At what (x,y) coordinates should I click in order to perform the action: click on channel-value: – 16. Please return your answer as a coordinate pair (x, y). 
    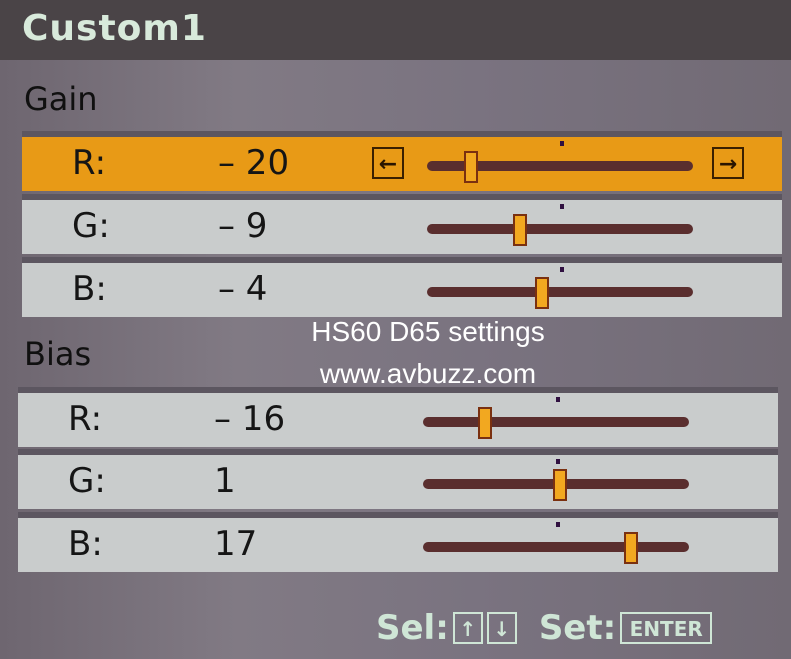
    Looking at the image, I should click on (250, 419).